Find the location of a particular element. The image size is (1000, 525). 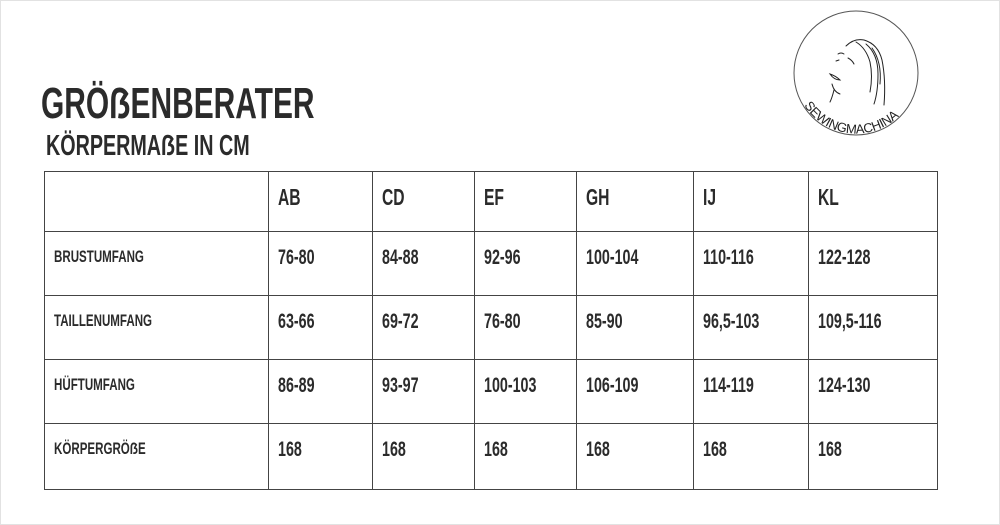

measurement-value: 100-103 is located at coordinates (525, 391).